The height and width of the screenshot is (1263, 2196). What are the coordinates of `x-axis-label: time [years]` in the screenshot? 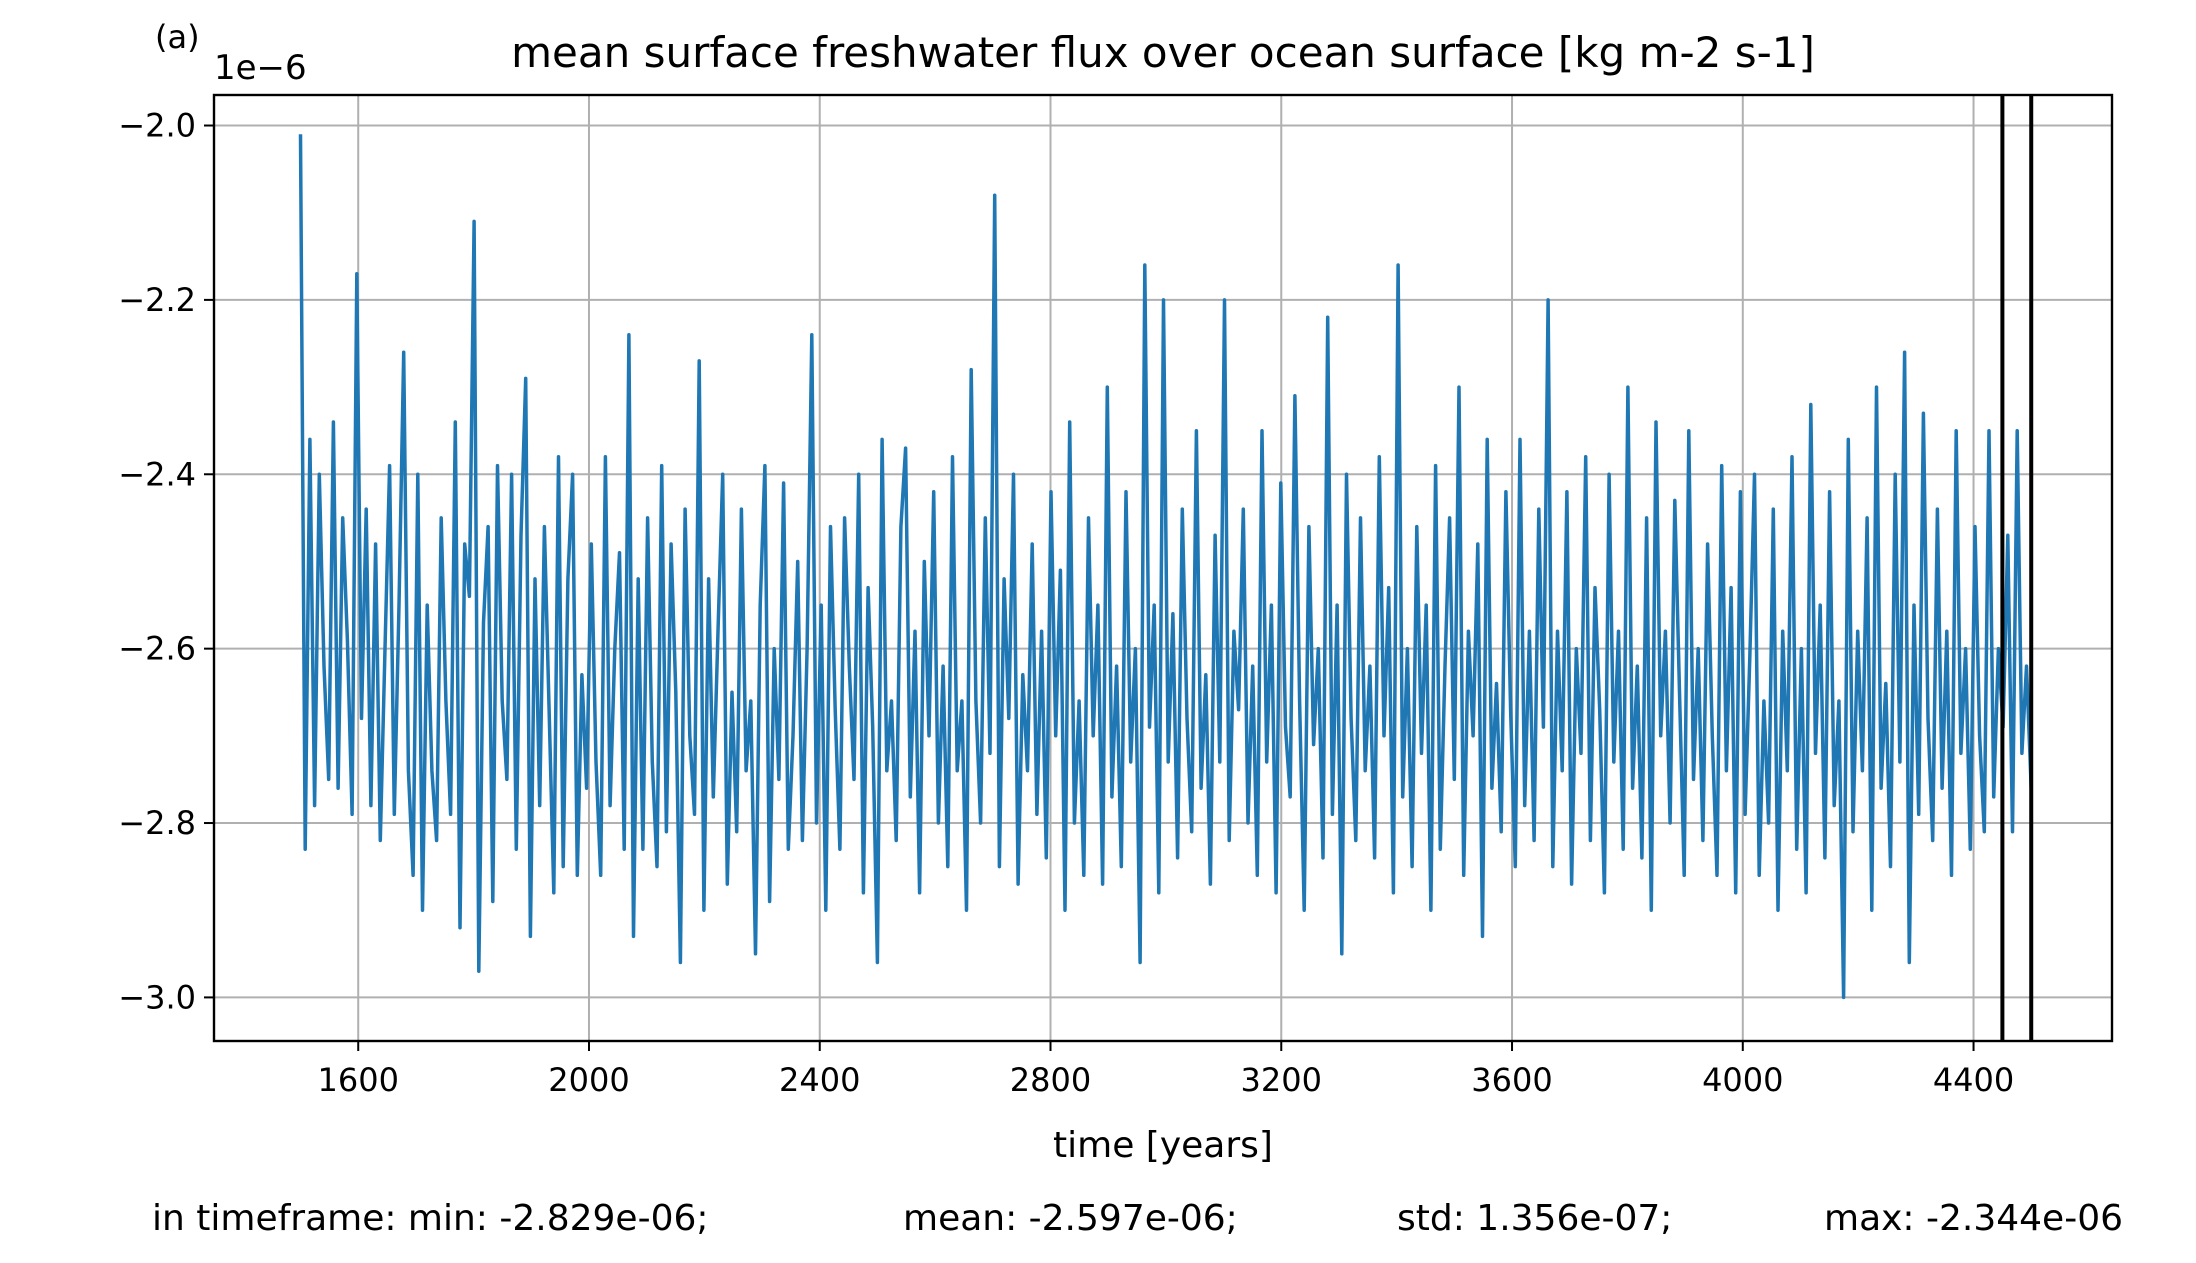 It's located at (1163, 1145).